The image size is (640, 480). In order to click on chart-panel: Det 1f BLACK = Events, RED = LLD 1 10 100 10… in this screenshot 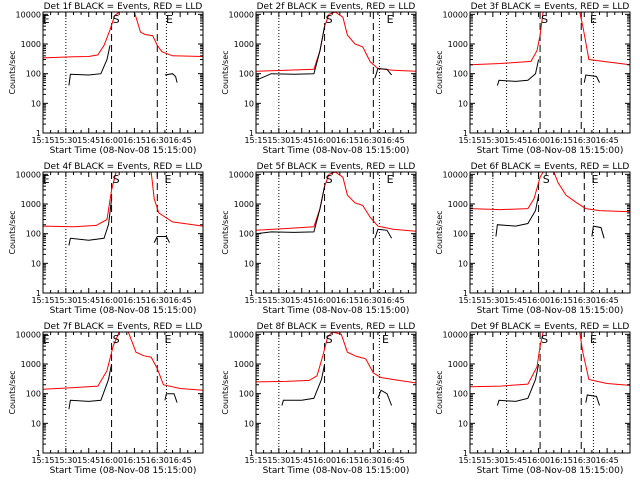, I will do `click(106, 79)`.